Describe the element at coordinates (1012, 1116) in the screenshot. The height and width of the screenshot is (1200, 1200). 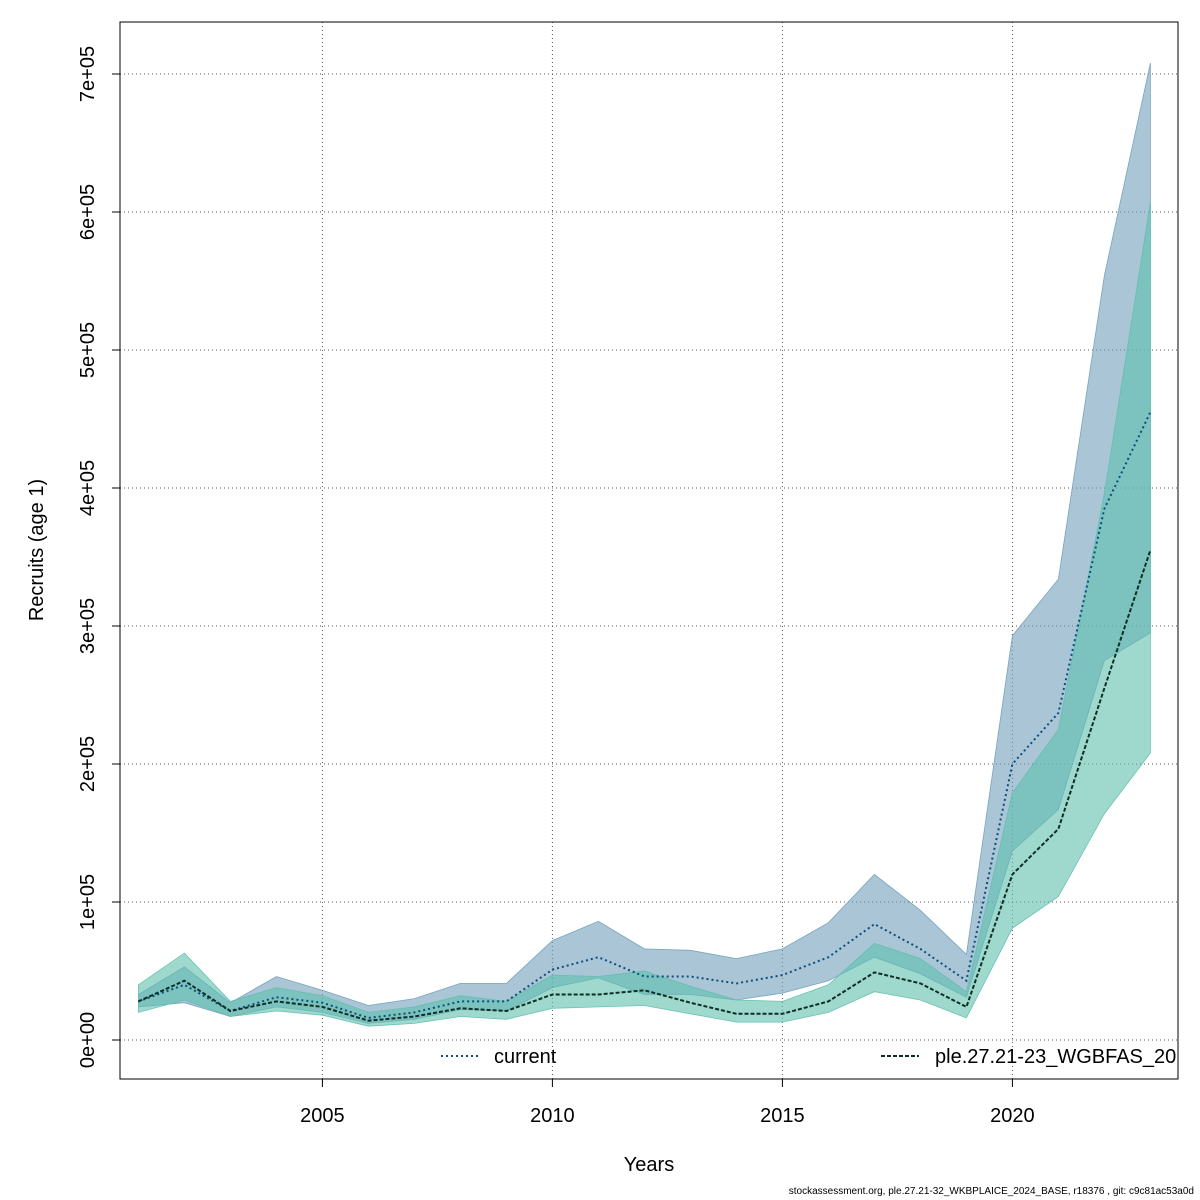
I see `x-tick-label: 2020` at that location.